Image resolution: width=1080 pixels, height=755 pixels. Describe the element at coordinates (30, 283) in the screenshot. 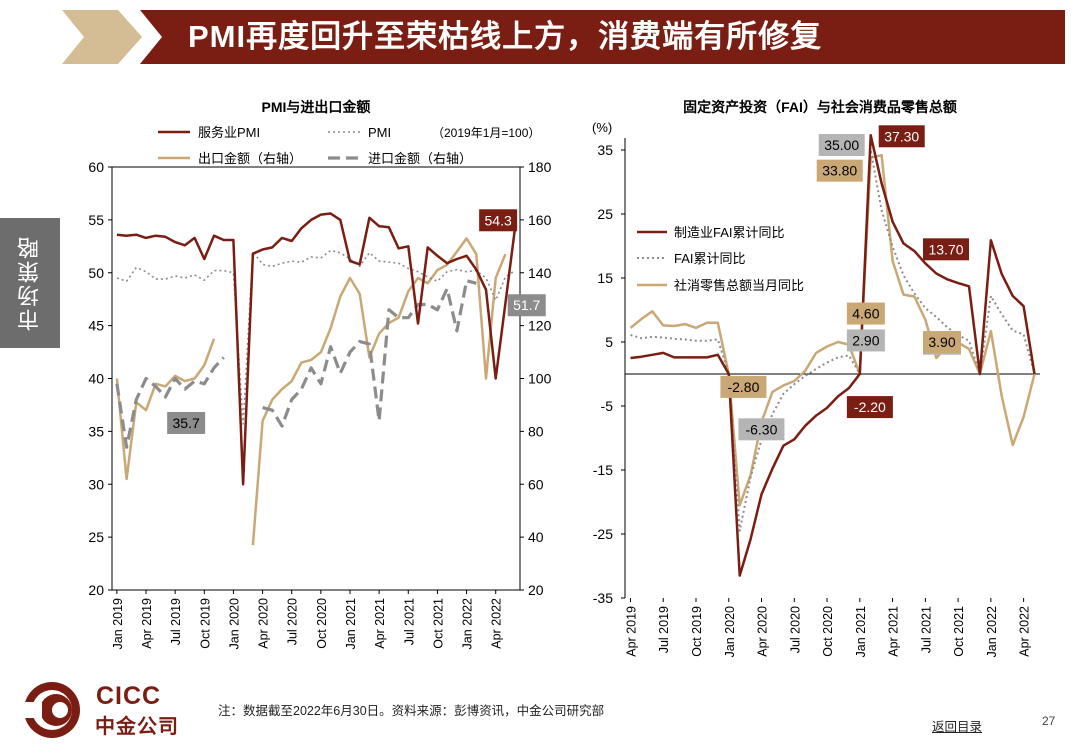

I see `side-tab` at that location.